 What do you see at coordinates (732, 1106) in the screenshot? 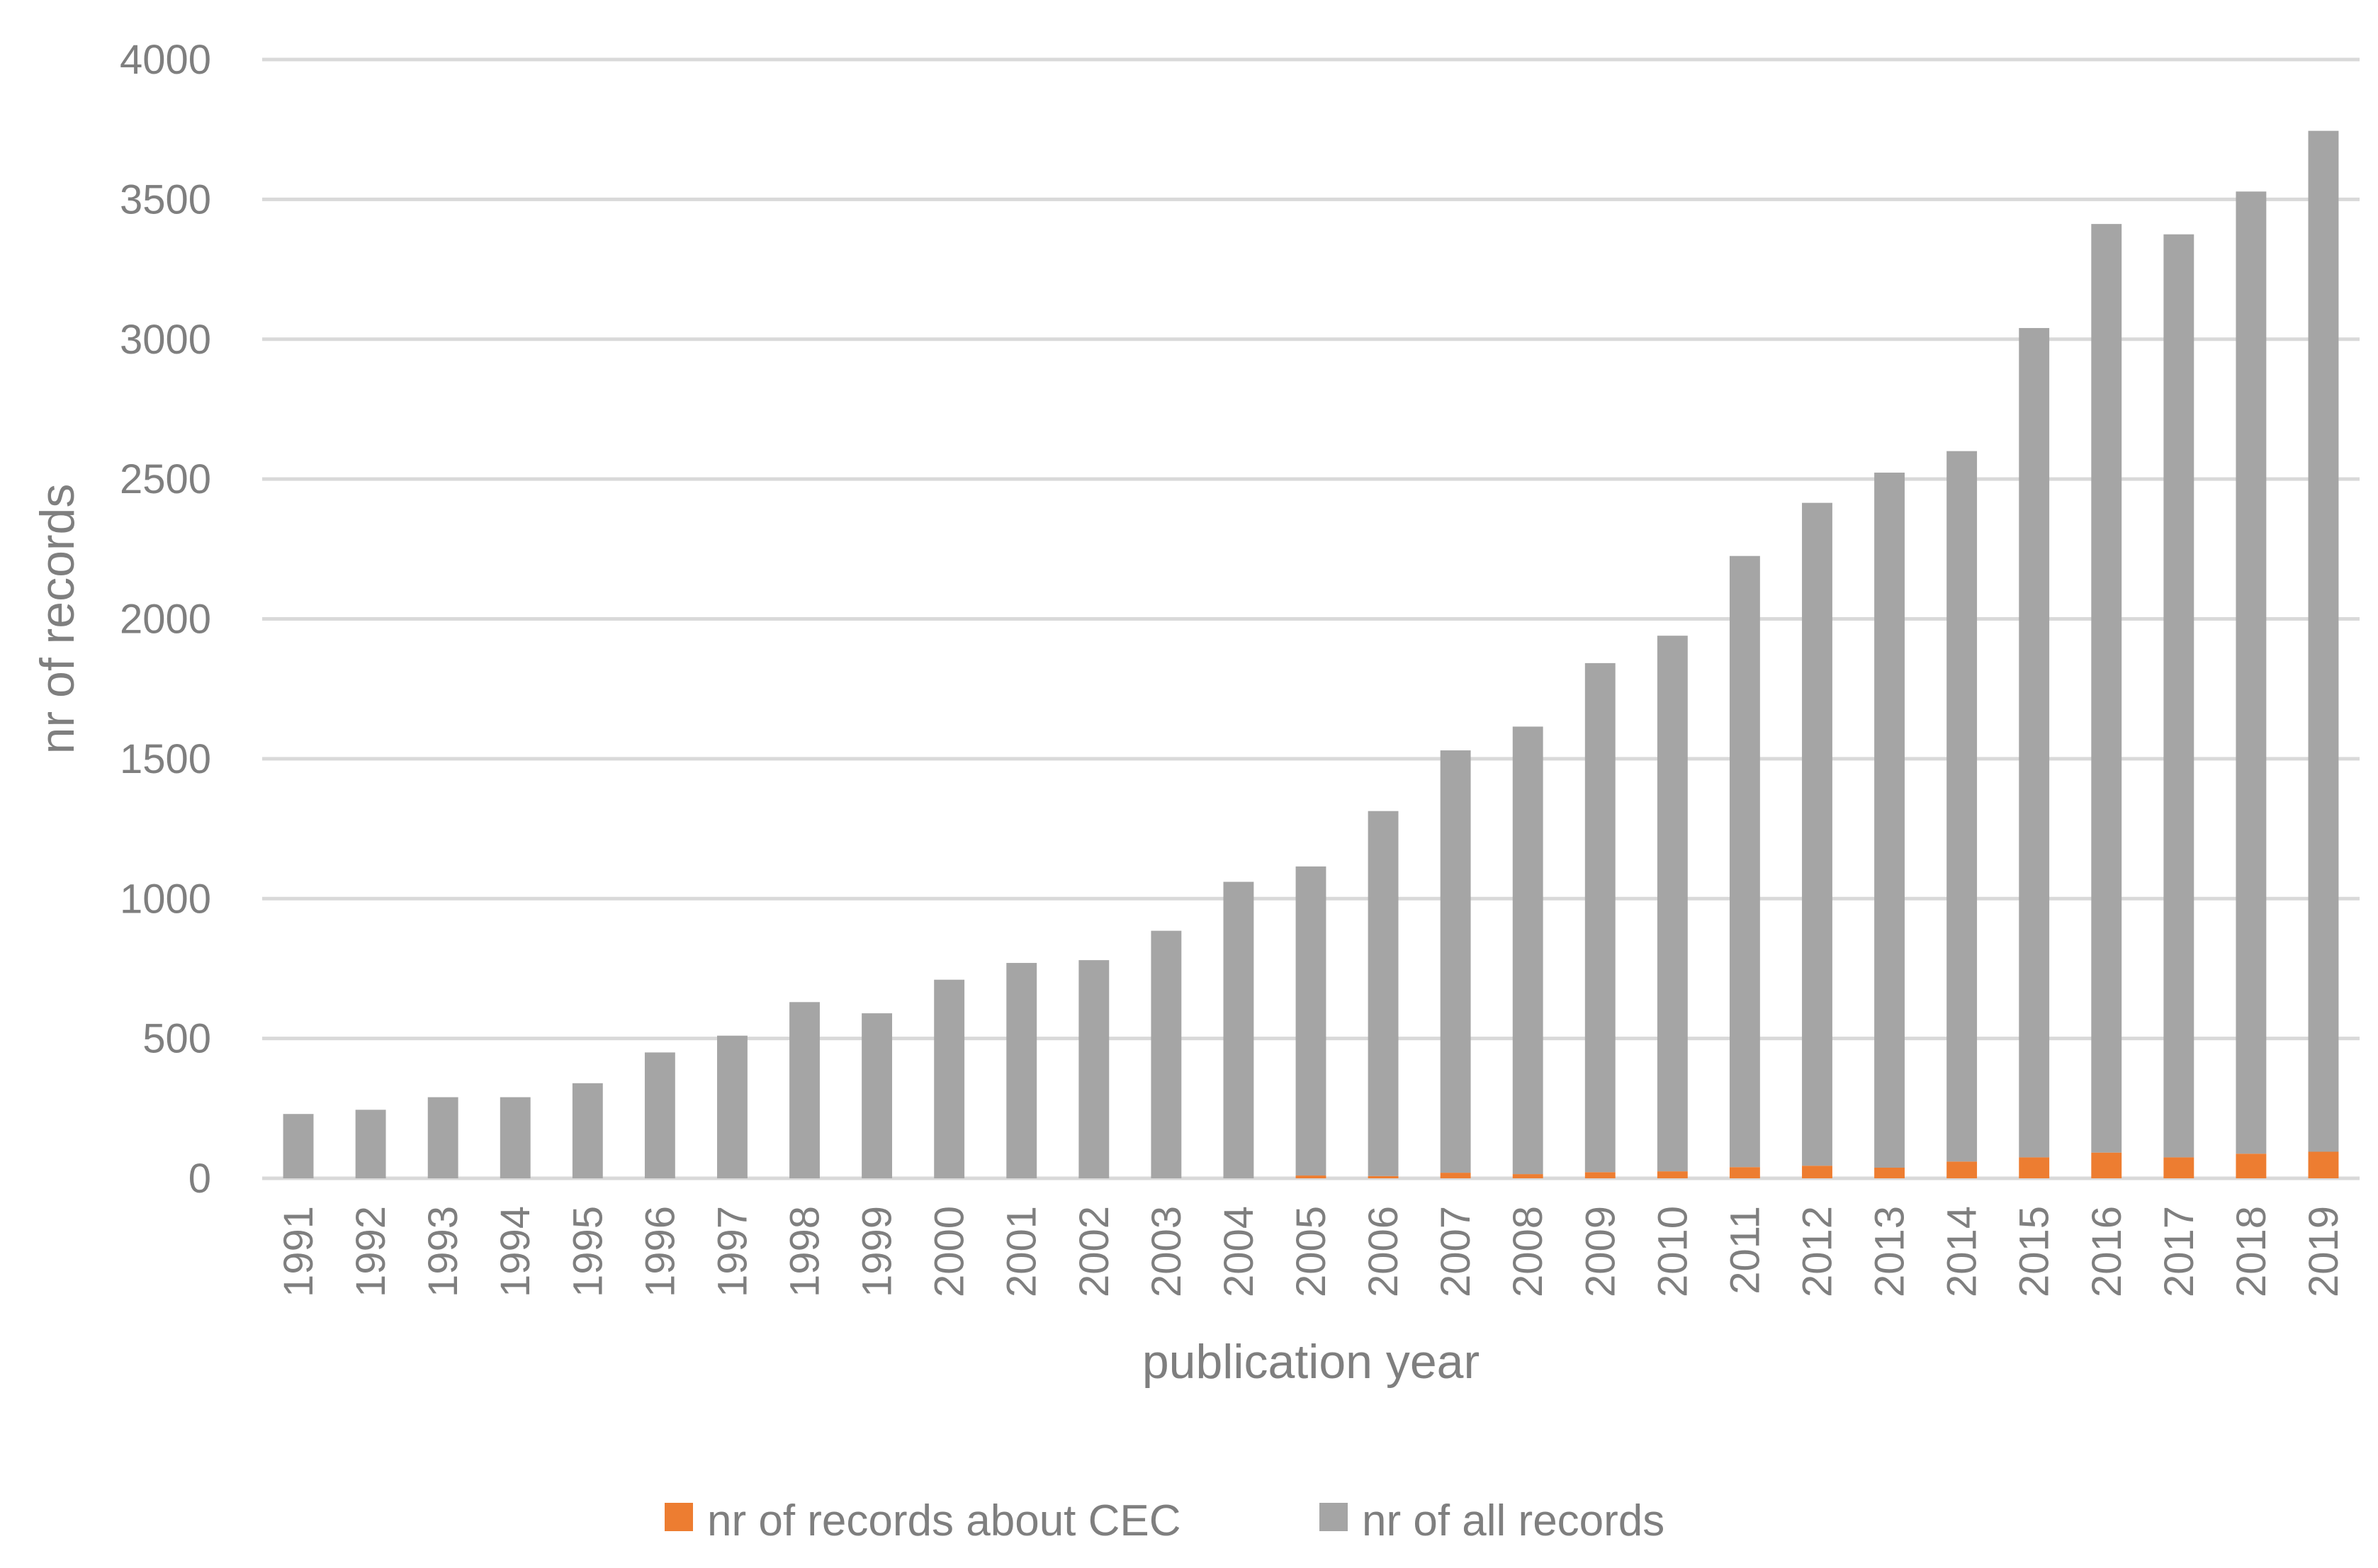
I see `bar-all-1997` at bounding box center [732, 1106].